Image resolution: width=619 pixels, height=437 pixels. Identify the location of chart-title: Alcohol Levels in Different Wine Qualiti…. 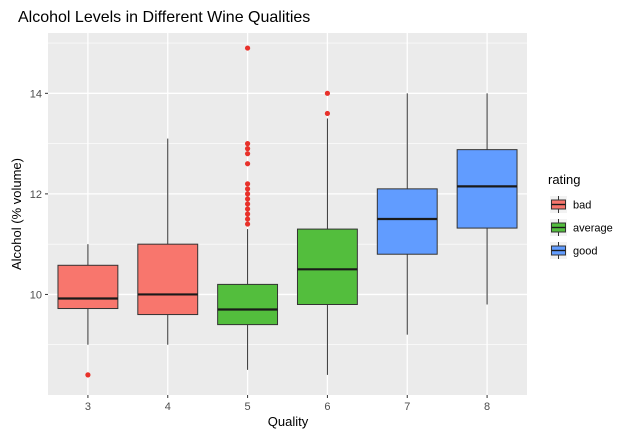
(164, 17).